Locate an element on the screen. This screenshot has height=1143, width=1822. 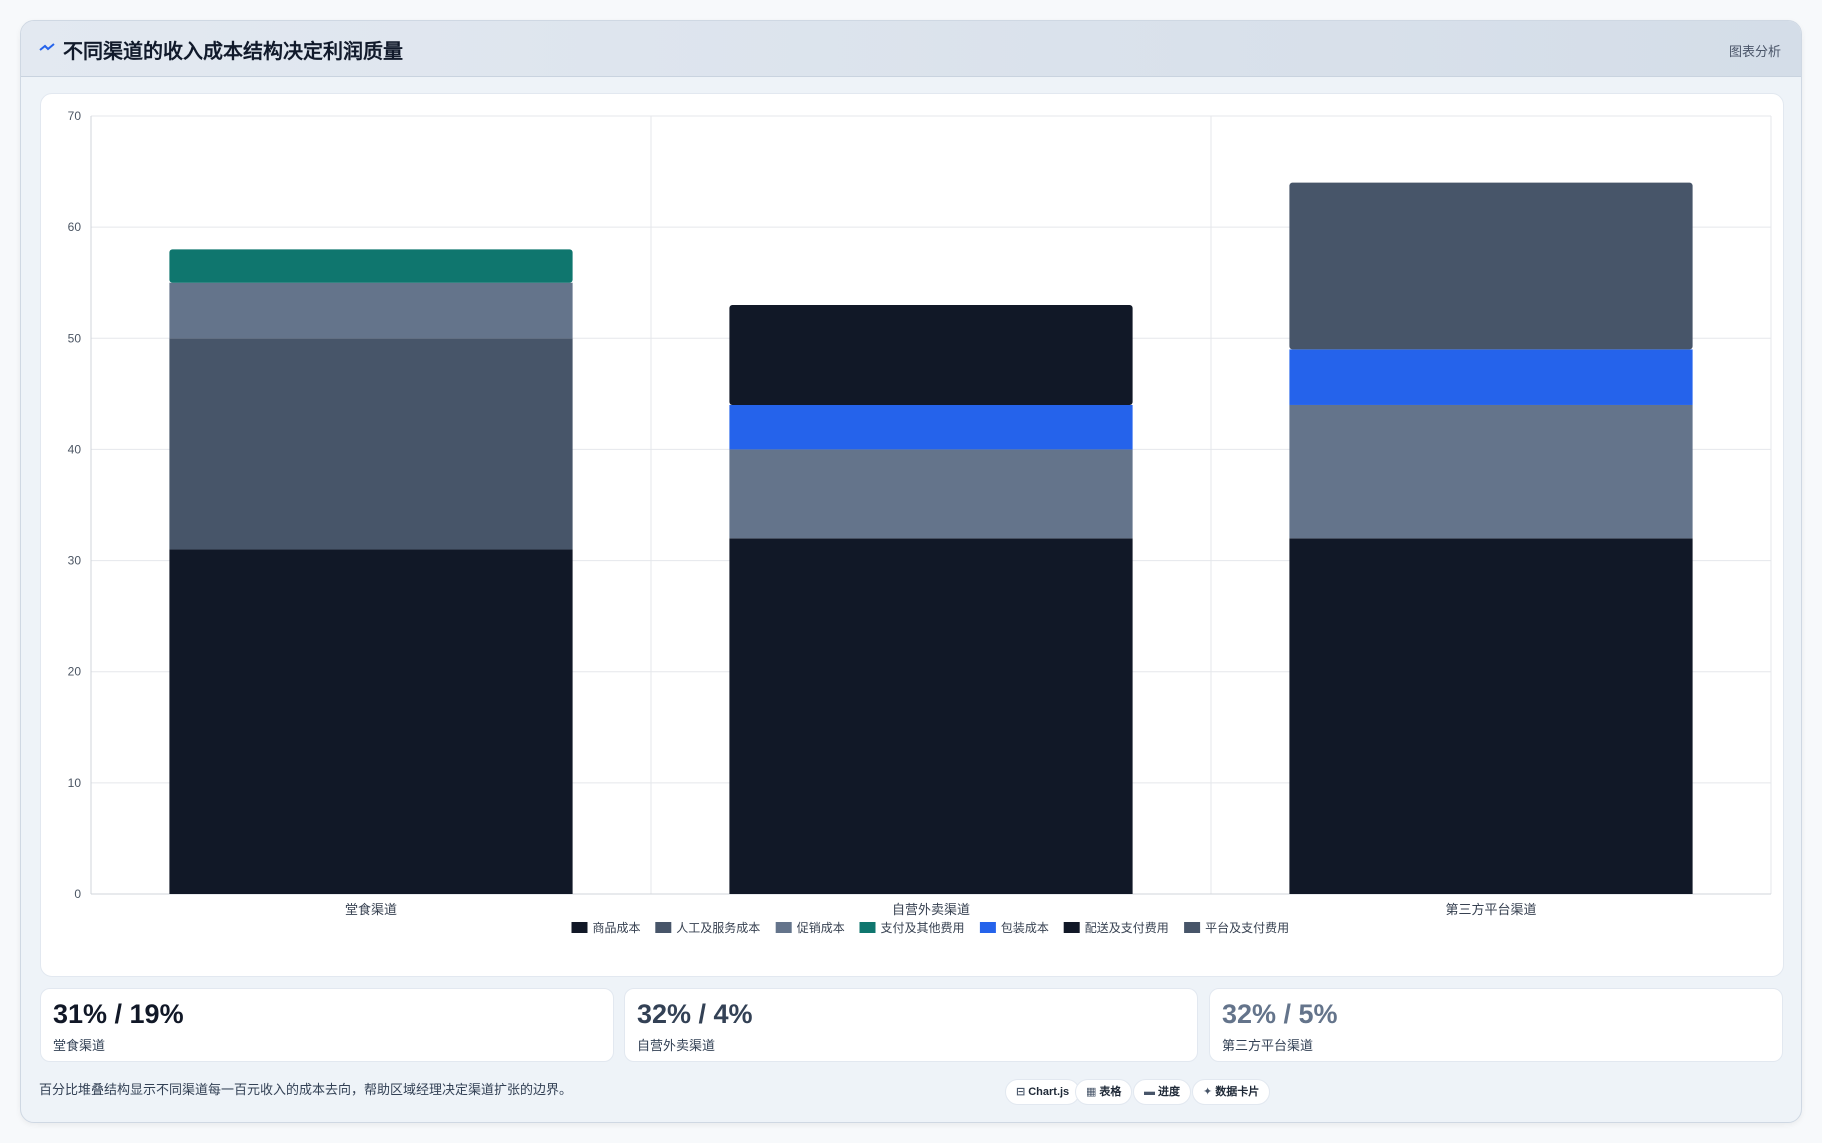
y-tick-label: 0 is located at coordinates (77, 894).